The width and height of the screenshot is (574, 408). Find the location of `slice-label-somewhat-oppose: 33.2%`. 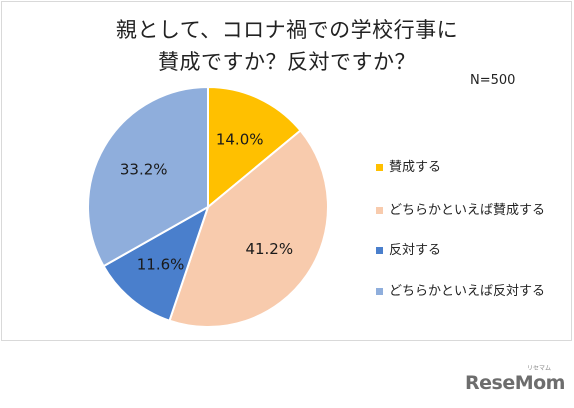

slice-label-somewhat-oppose: 33.2% is located at coordinates (144, 170).